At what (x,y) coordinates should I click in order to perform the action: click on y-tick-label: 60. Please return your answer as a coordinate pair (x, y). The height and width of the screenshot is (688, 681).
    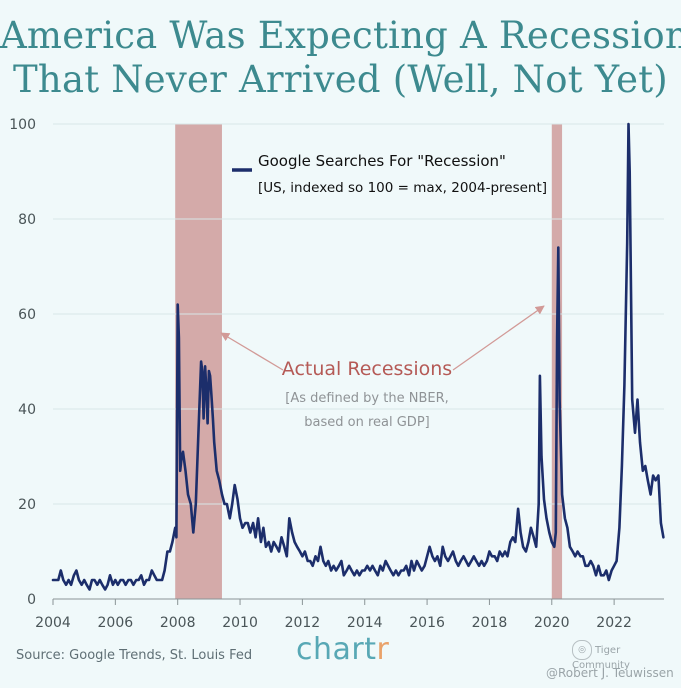
    Looking at the image, I should click on (27, 315).